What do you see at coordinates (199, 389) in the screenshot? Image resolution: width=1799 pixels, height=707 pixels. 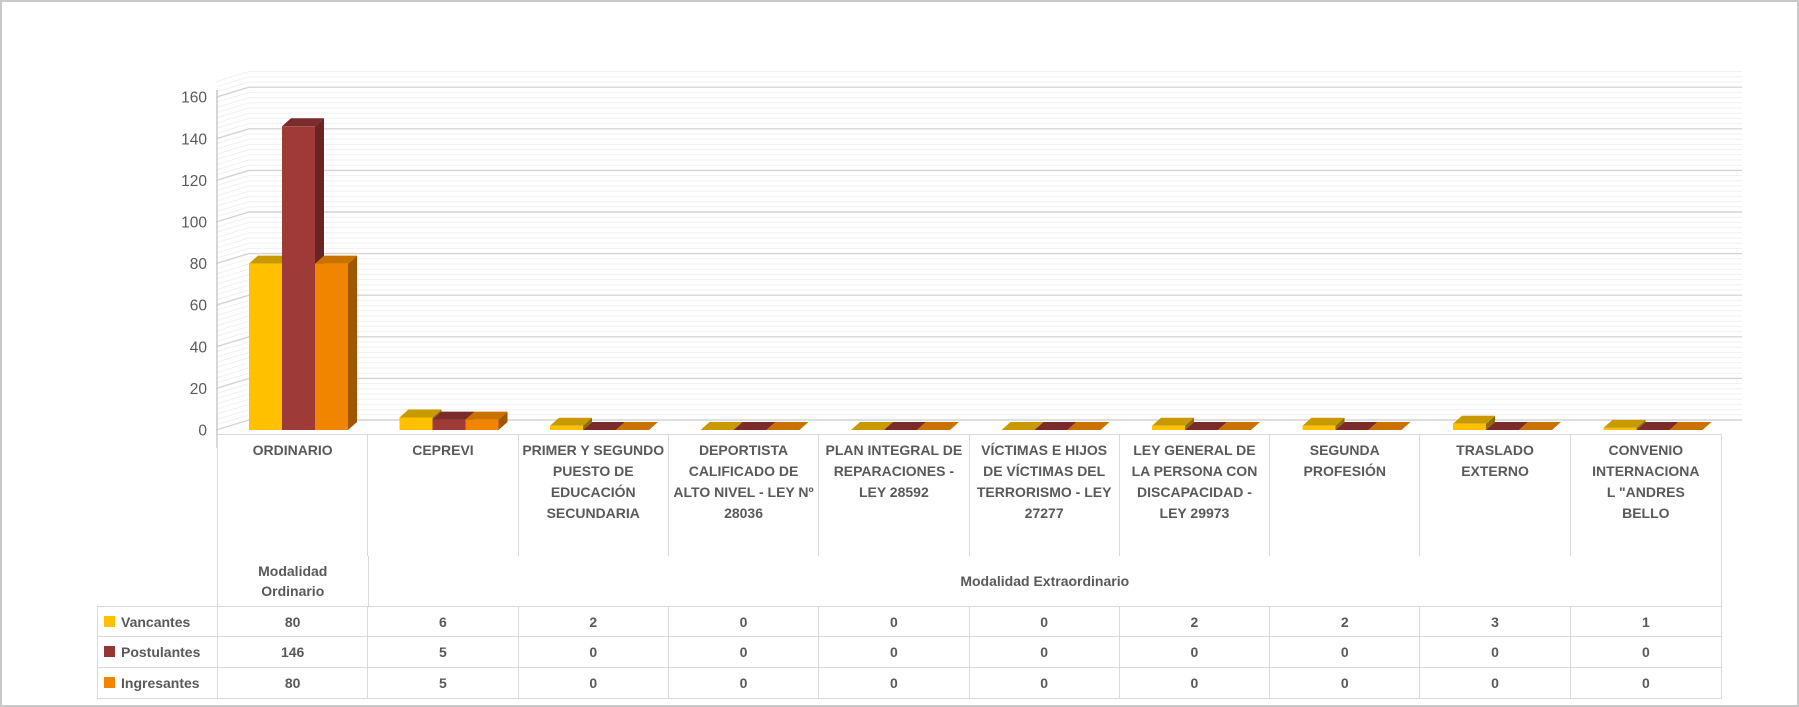 I see `y-tick-label: 20` at bounding box center [199, 389].